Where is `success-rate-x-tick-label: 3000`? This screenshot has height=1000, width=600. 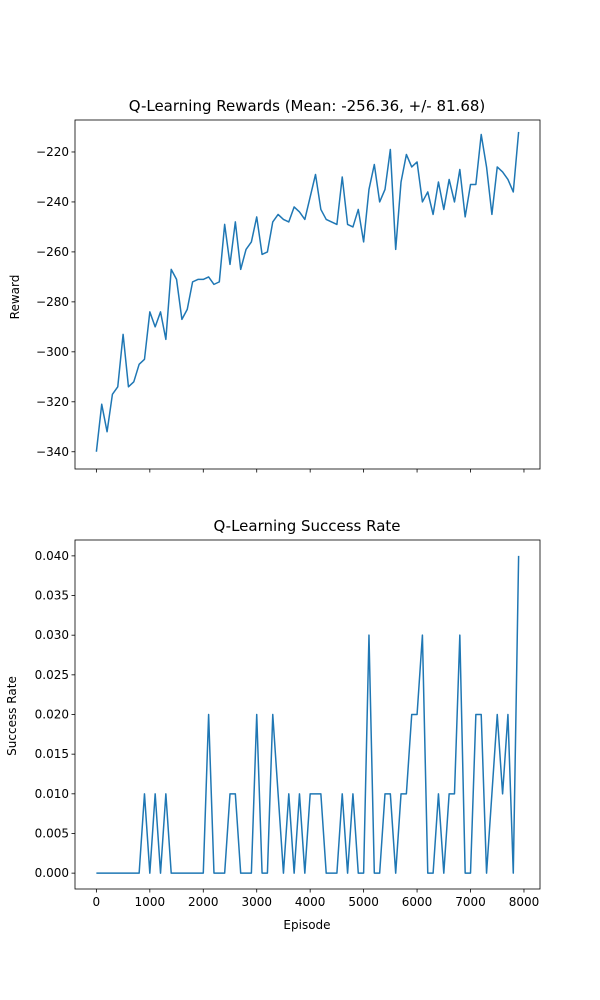 success-rate-x-tick-label: 3000 is located at coordinates (256, 902).